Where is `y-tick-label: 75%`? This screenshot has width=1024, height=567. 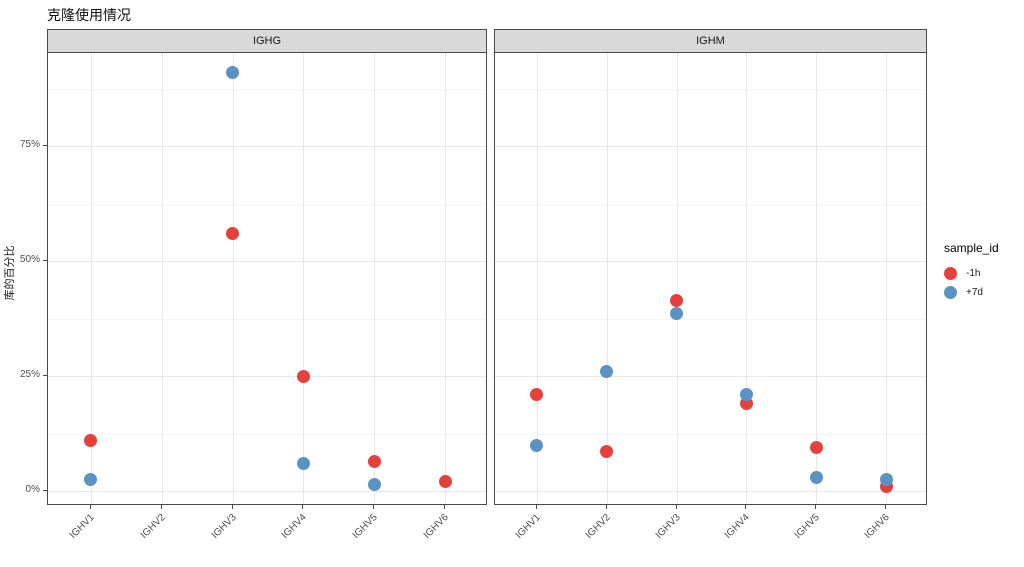
y-tick-label: 75% is located at coordinates (29, 144).